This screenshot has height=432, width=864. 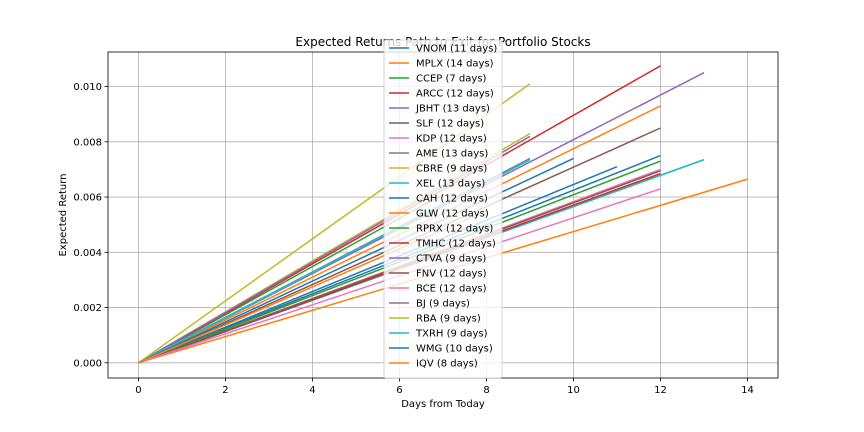 I want to click on legend-label: CBRE (9 days), so click(x=451, y=169).